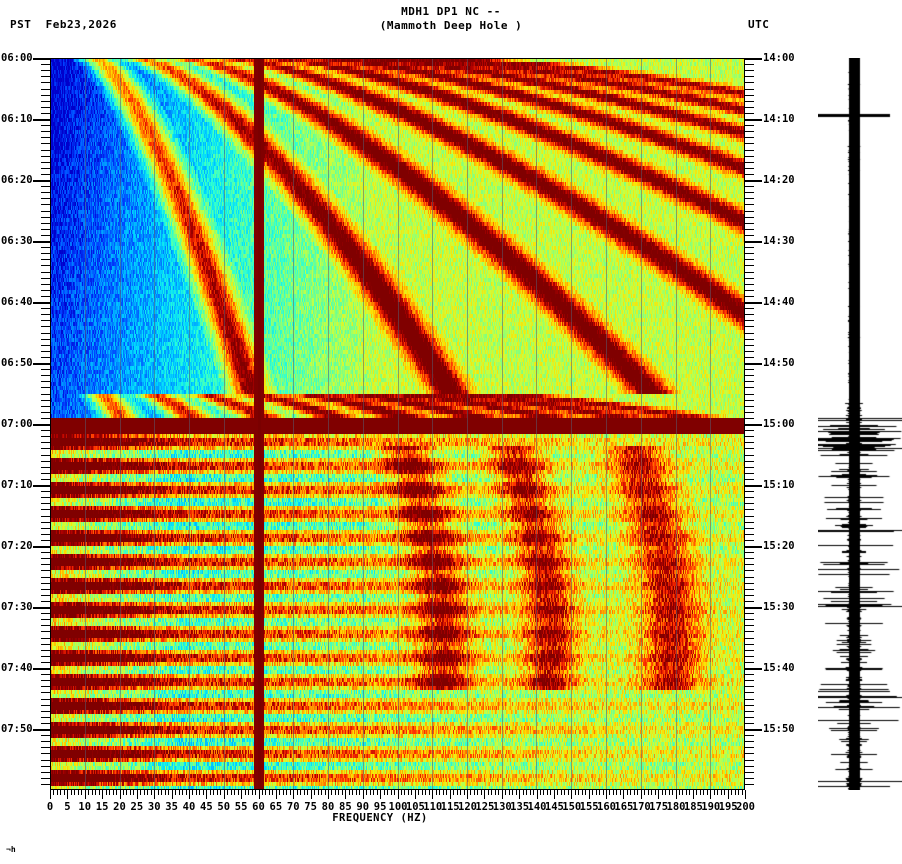  What do you see at coordinates (310, 807) in the screenshot?
I see `x-axis-tick-label: 75` at bounding box center [310, 807].